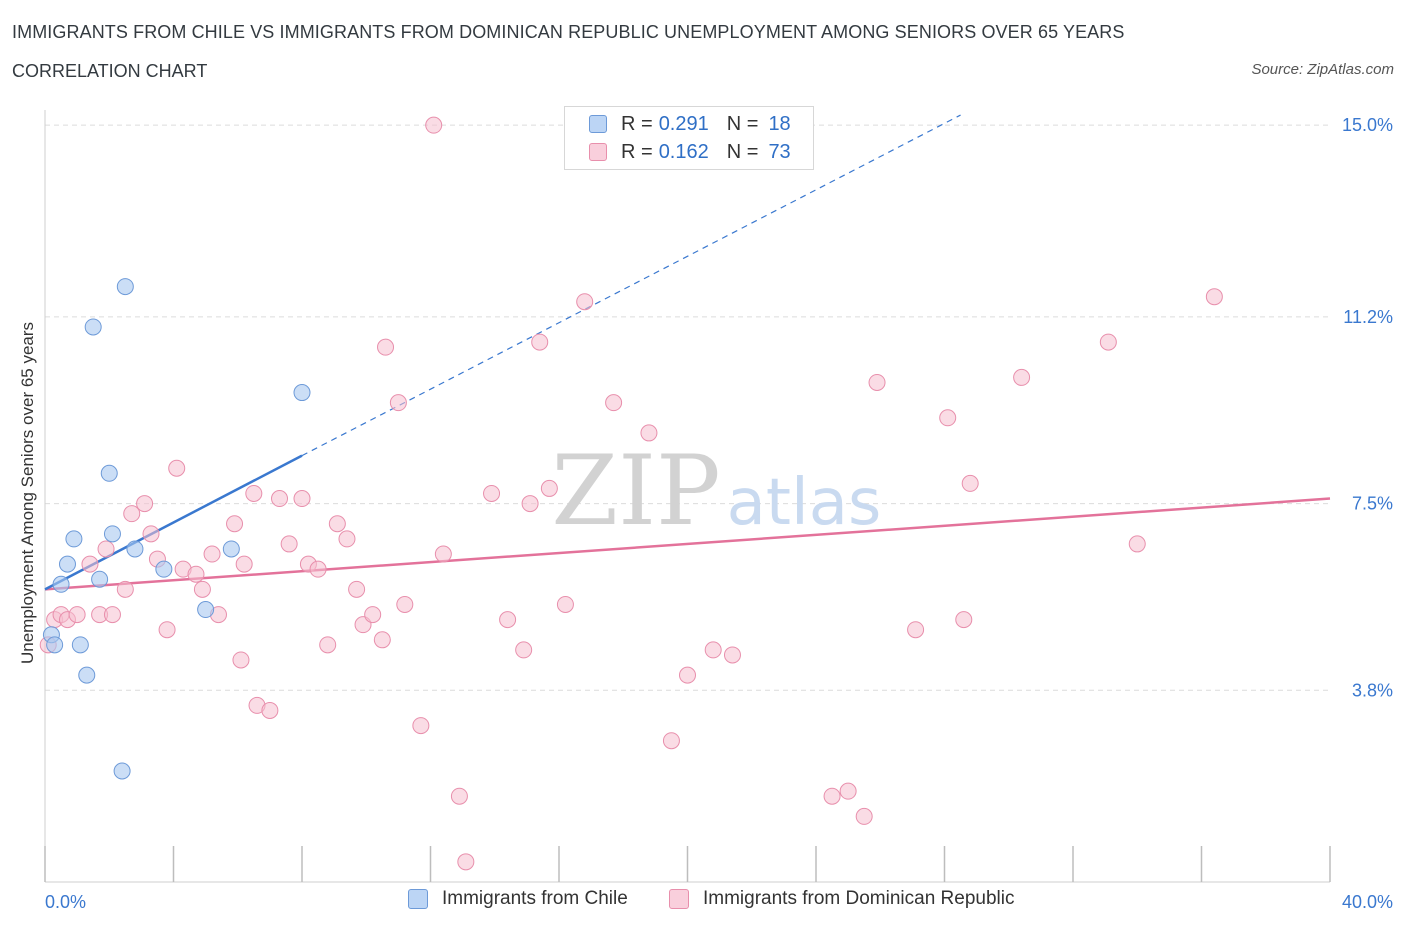 The width and height of the screenshot is (1406, 930). Describe the element at coordinates (637, 151) in the screenshot. I see `dominican-r-label: R =` at that location.